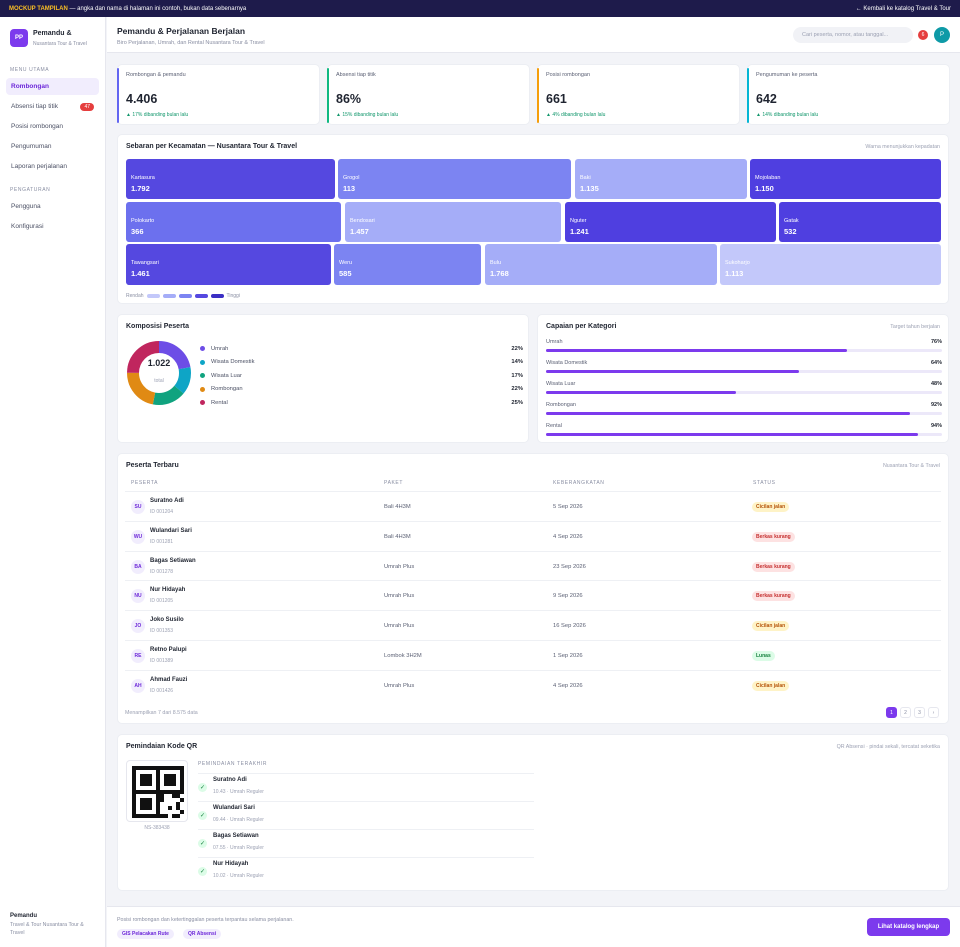 This screenshot has width=960, height=947. Describe the element at coordinates (181, 31) in the screenshot. I see `page-title: Pemandu & Perjalanan Berjalan` at that location.